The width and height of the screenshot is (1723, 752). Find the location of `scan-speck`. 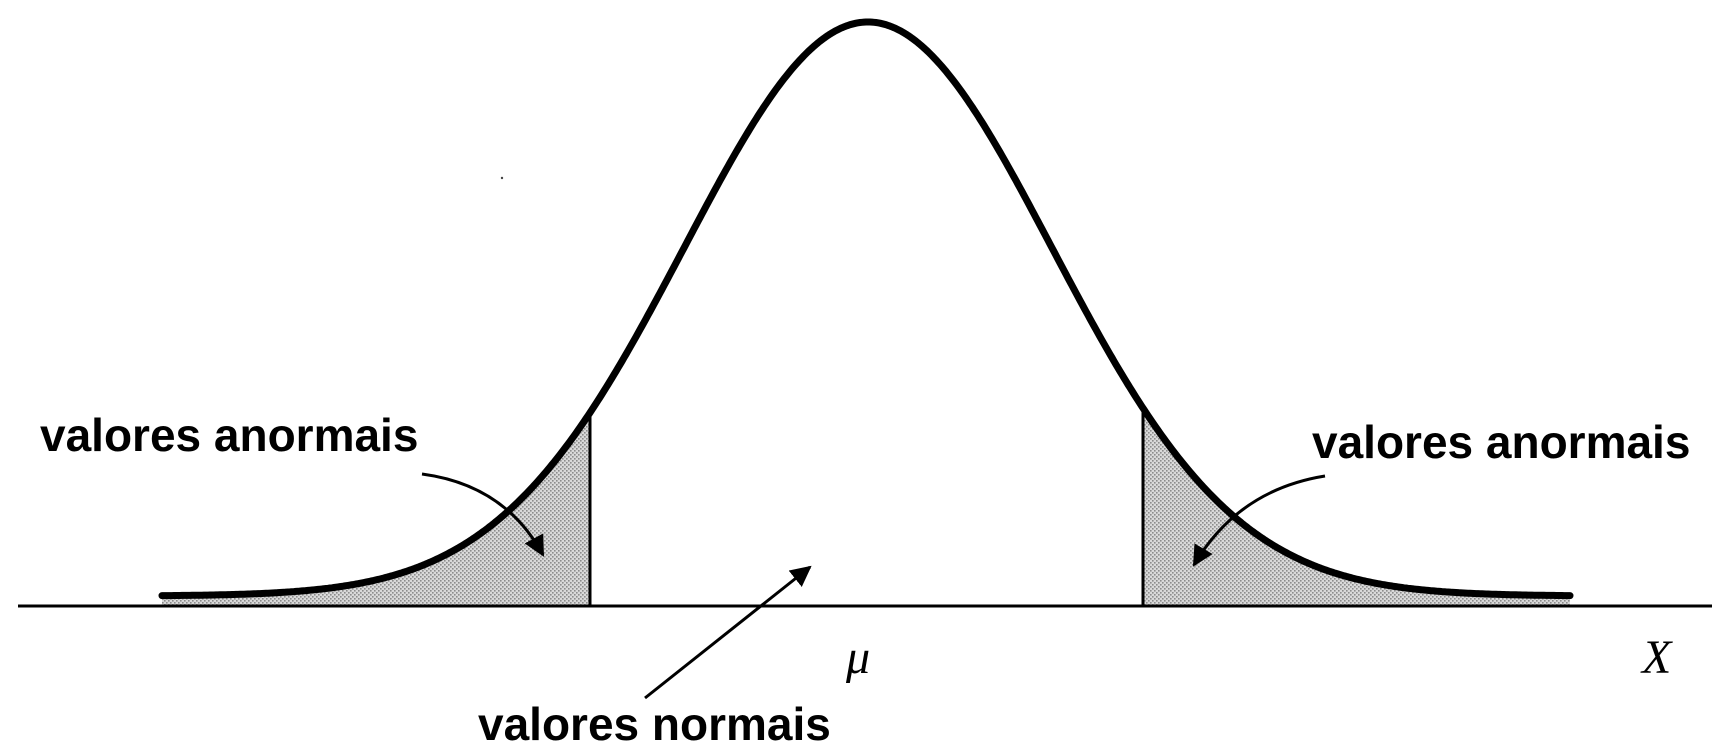

scan-speck is located at coordinates (502, 178).